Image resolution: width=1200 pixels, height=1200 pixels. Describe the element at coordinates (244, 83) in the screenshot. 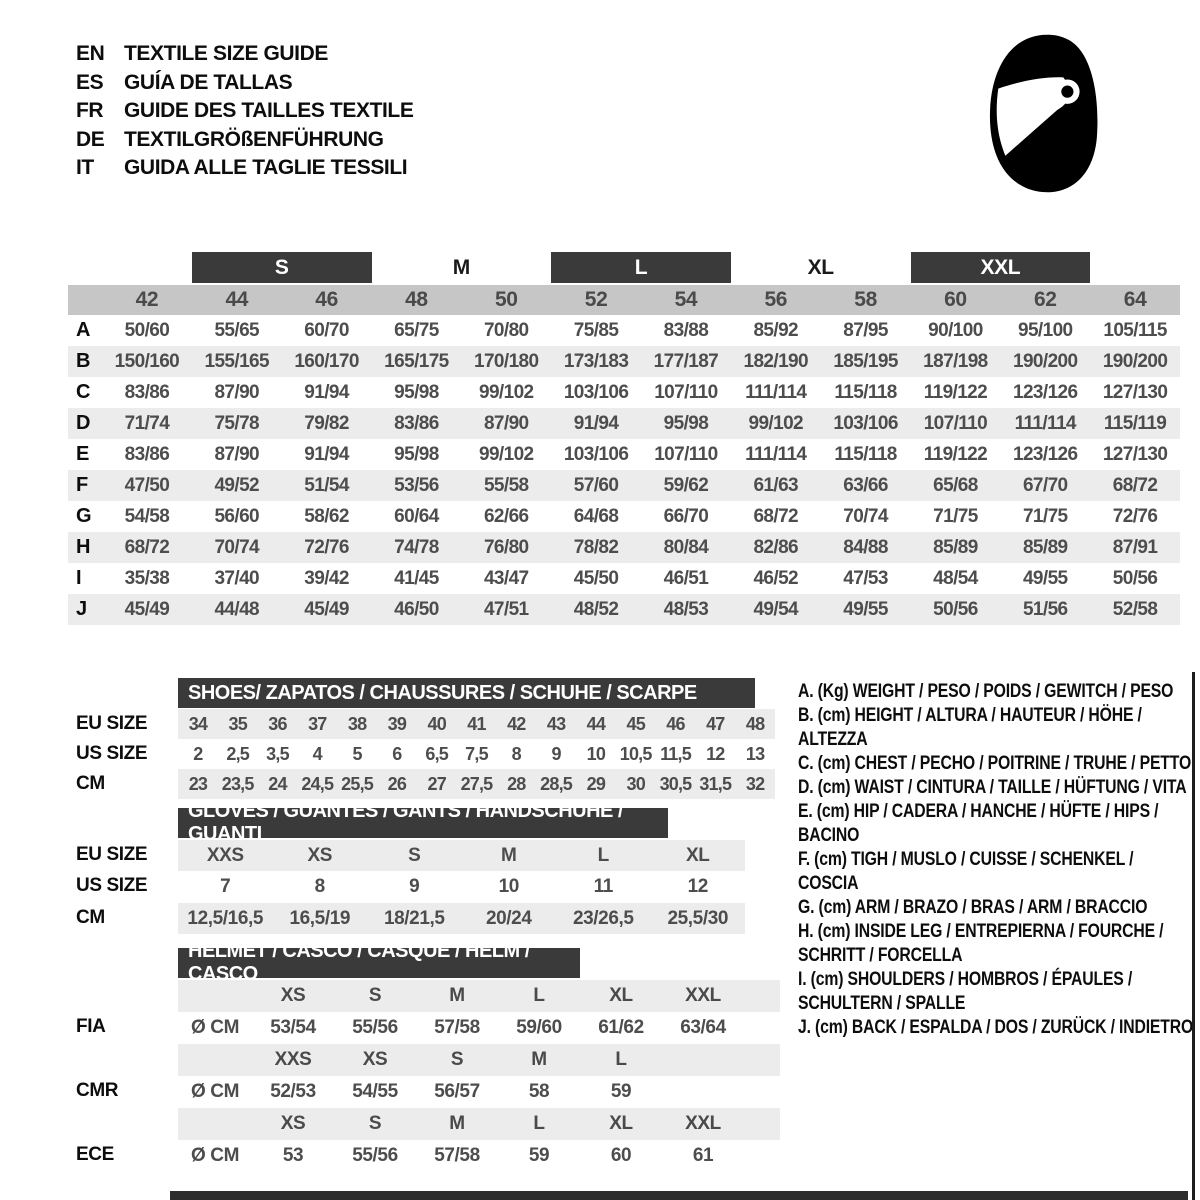

I see `language-row: ES GUÍA DE TALLAS` at that location.